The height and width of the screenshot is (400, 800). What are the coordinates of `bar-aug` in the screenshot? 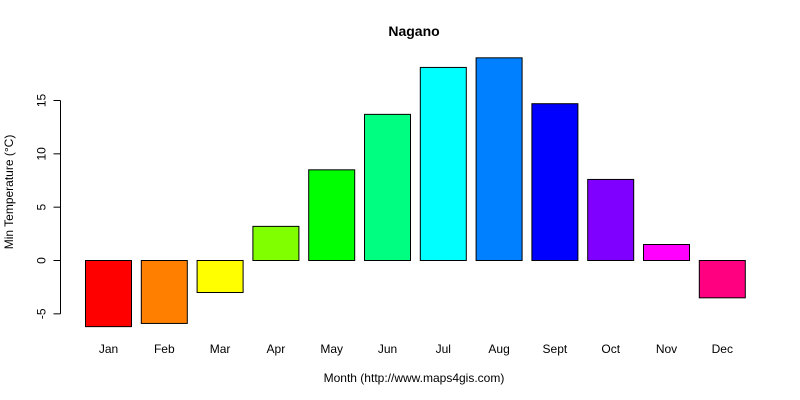 It's located at (499, 159).